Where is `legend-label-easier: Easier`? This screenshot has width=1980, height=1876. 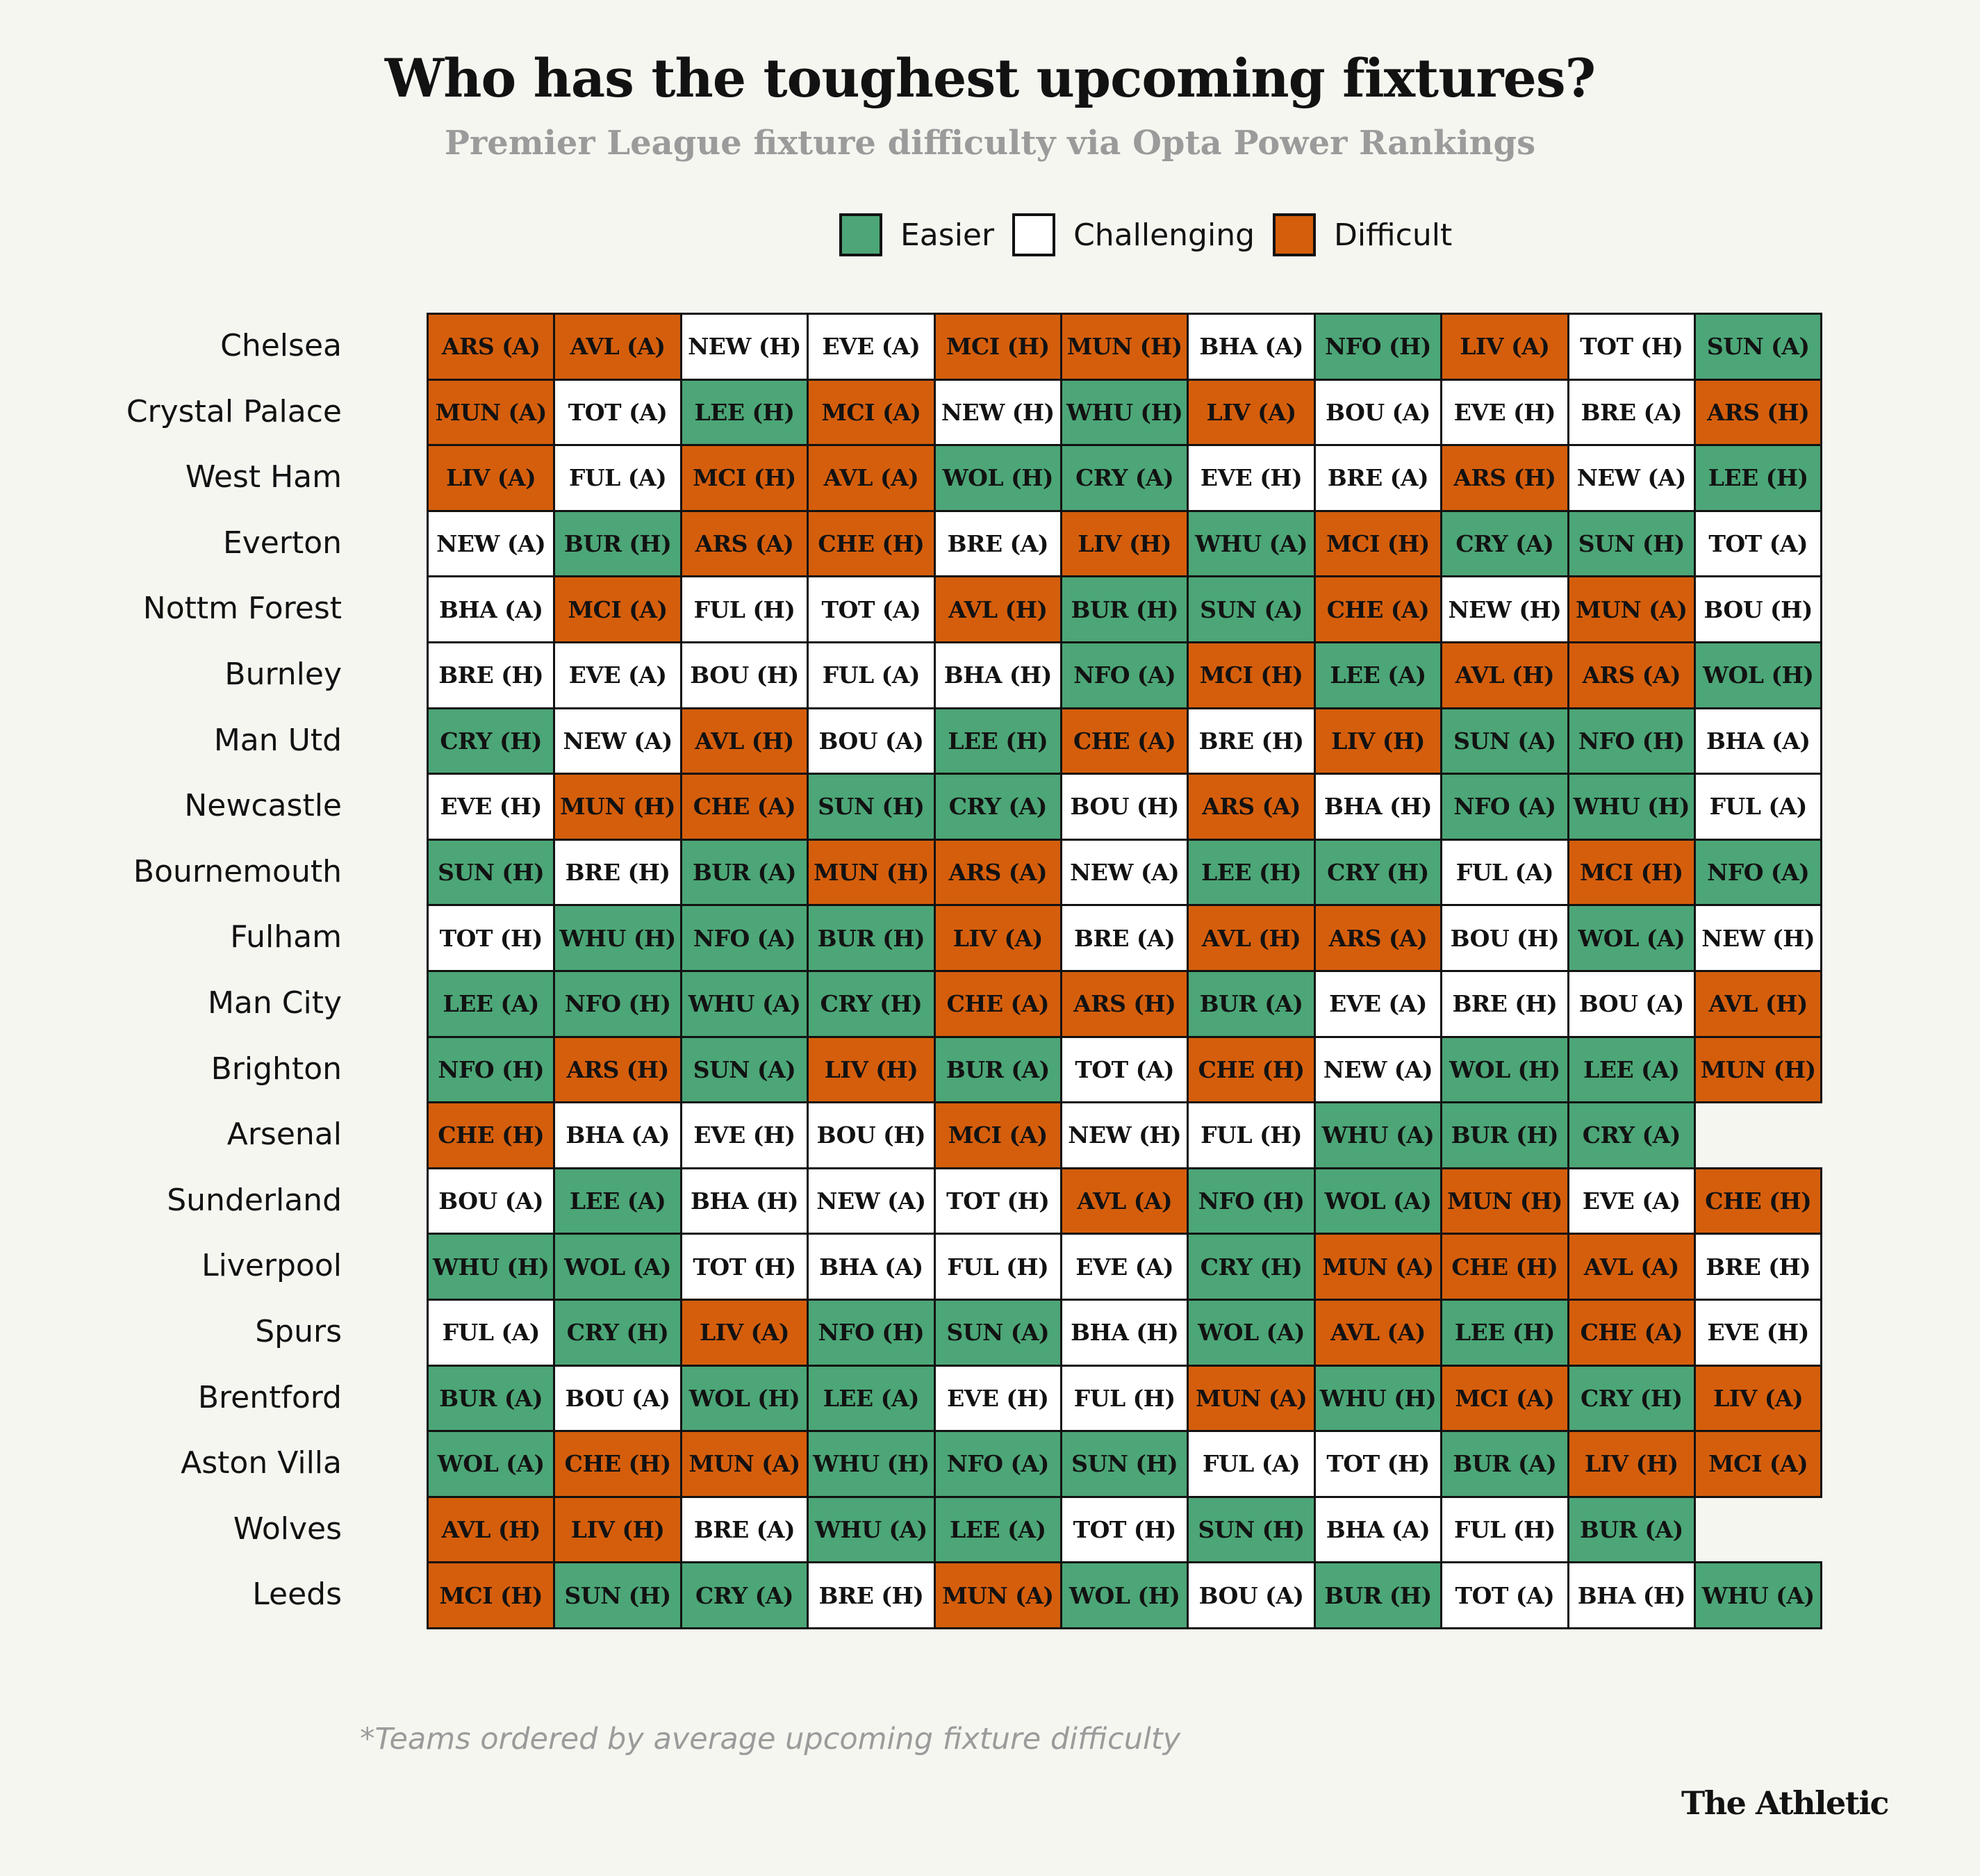
legend-label-easier: Easier is located at coordinates (948, 235).